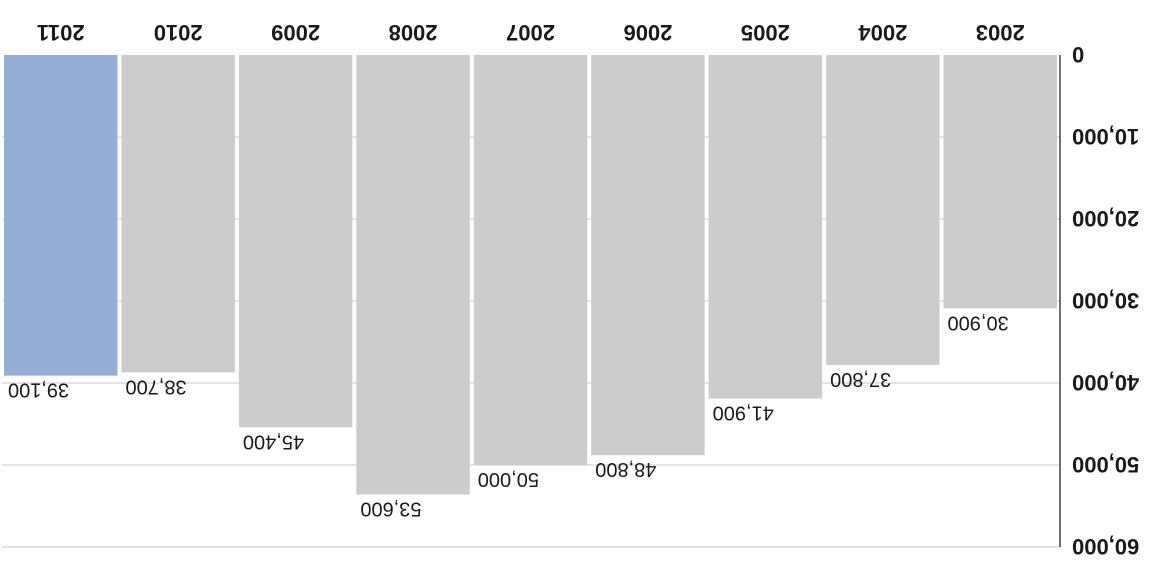 This screenshot has height=567, width=1174. What do you see at coordinates (1000, 32) in the screenshot?
I see `x-tick-label: 2003` at bounding box center [1000, 32].